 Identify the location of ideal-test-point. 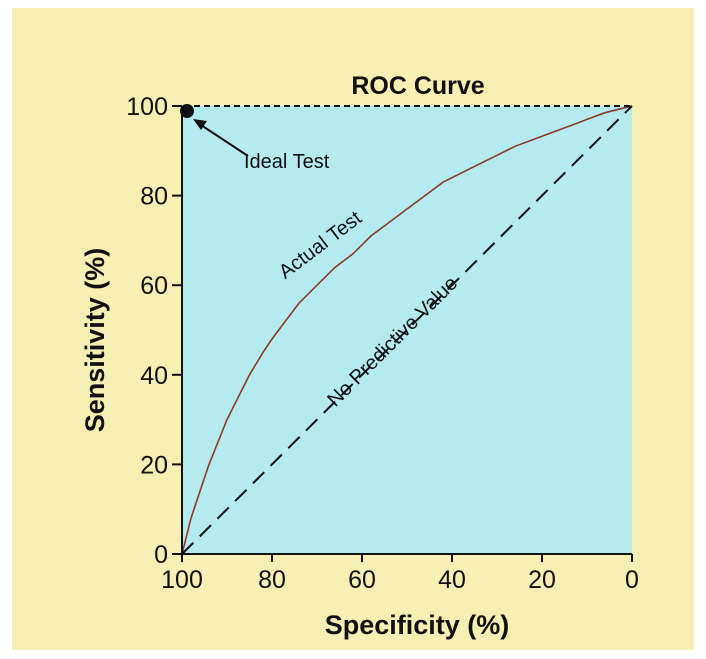
(187, 111).